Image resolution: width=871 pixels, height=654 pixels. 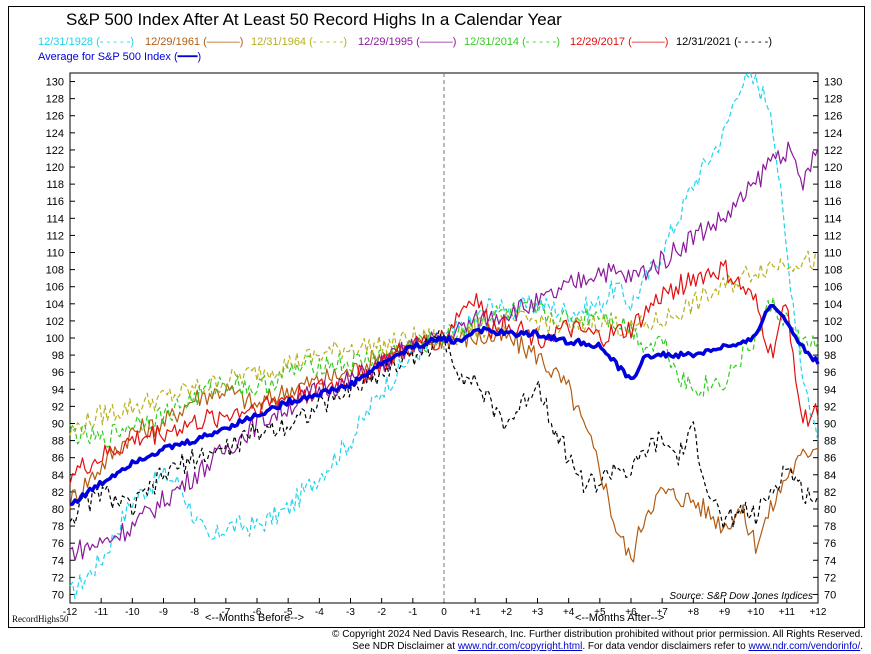 What do you see at coordinates (55, 271) in the screenshot?
I see `y-tick-label-left: 108` at bounding box center [55, 271].